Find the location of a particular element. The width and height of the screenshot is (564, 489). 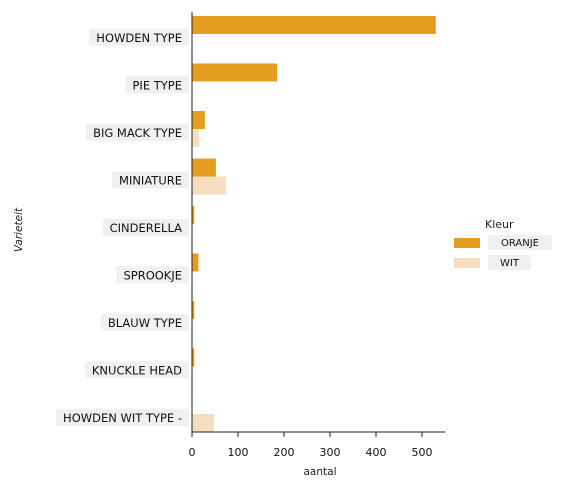

category-label-group: SPROOKJE is located at coordinates (152, 275).